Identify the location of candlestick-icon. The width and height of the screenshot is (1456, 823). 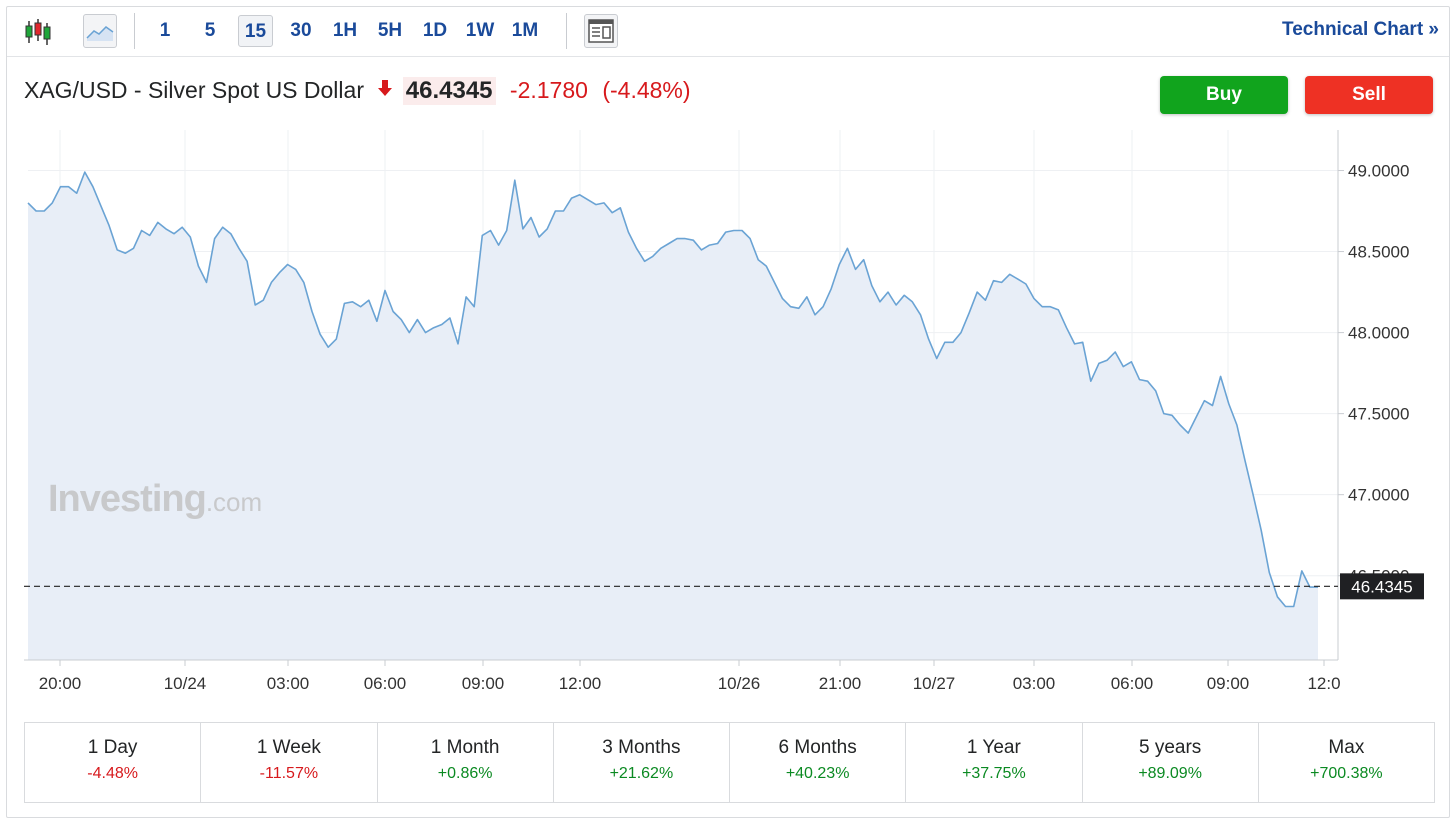
(38, 32).